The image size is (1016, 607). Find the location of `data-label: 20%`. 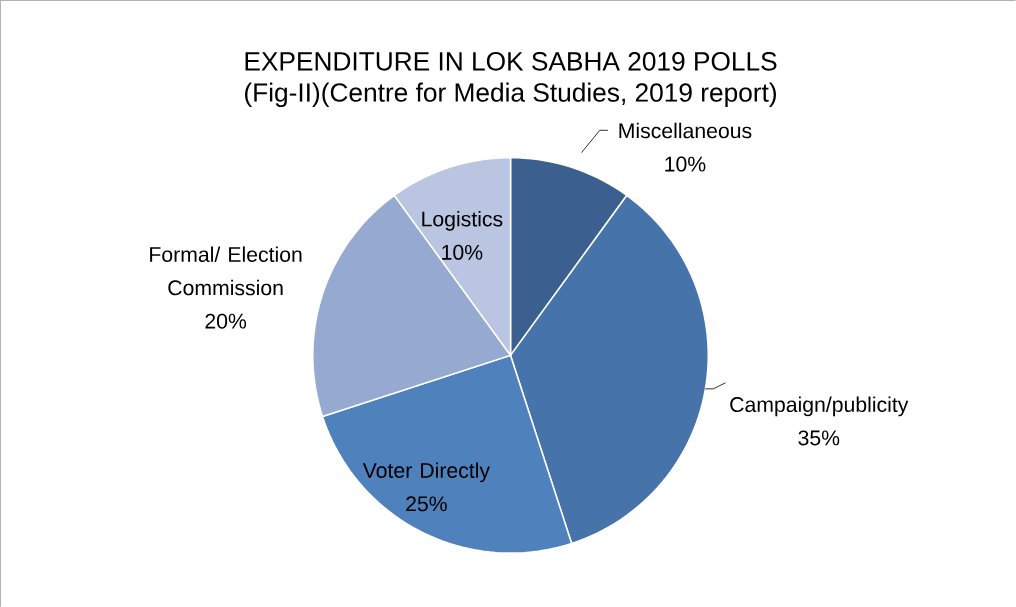

data-label: 20% is located at coordinates (226, 321).